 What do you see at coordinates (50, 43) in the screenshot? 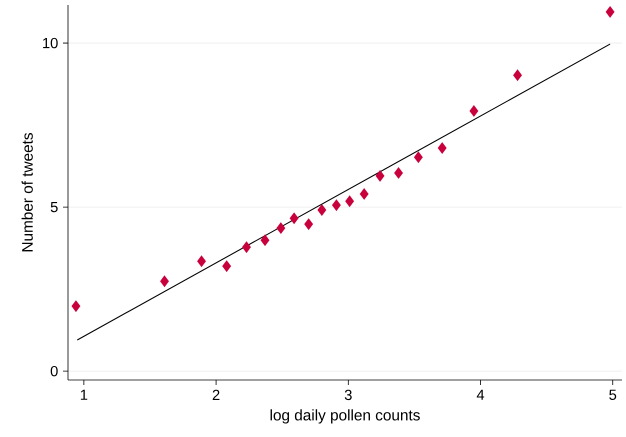
I see `y-tick-label: 10` at bounding box center [50, 43].